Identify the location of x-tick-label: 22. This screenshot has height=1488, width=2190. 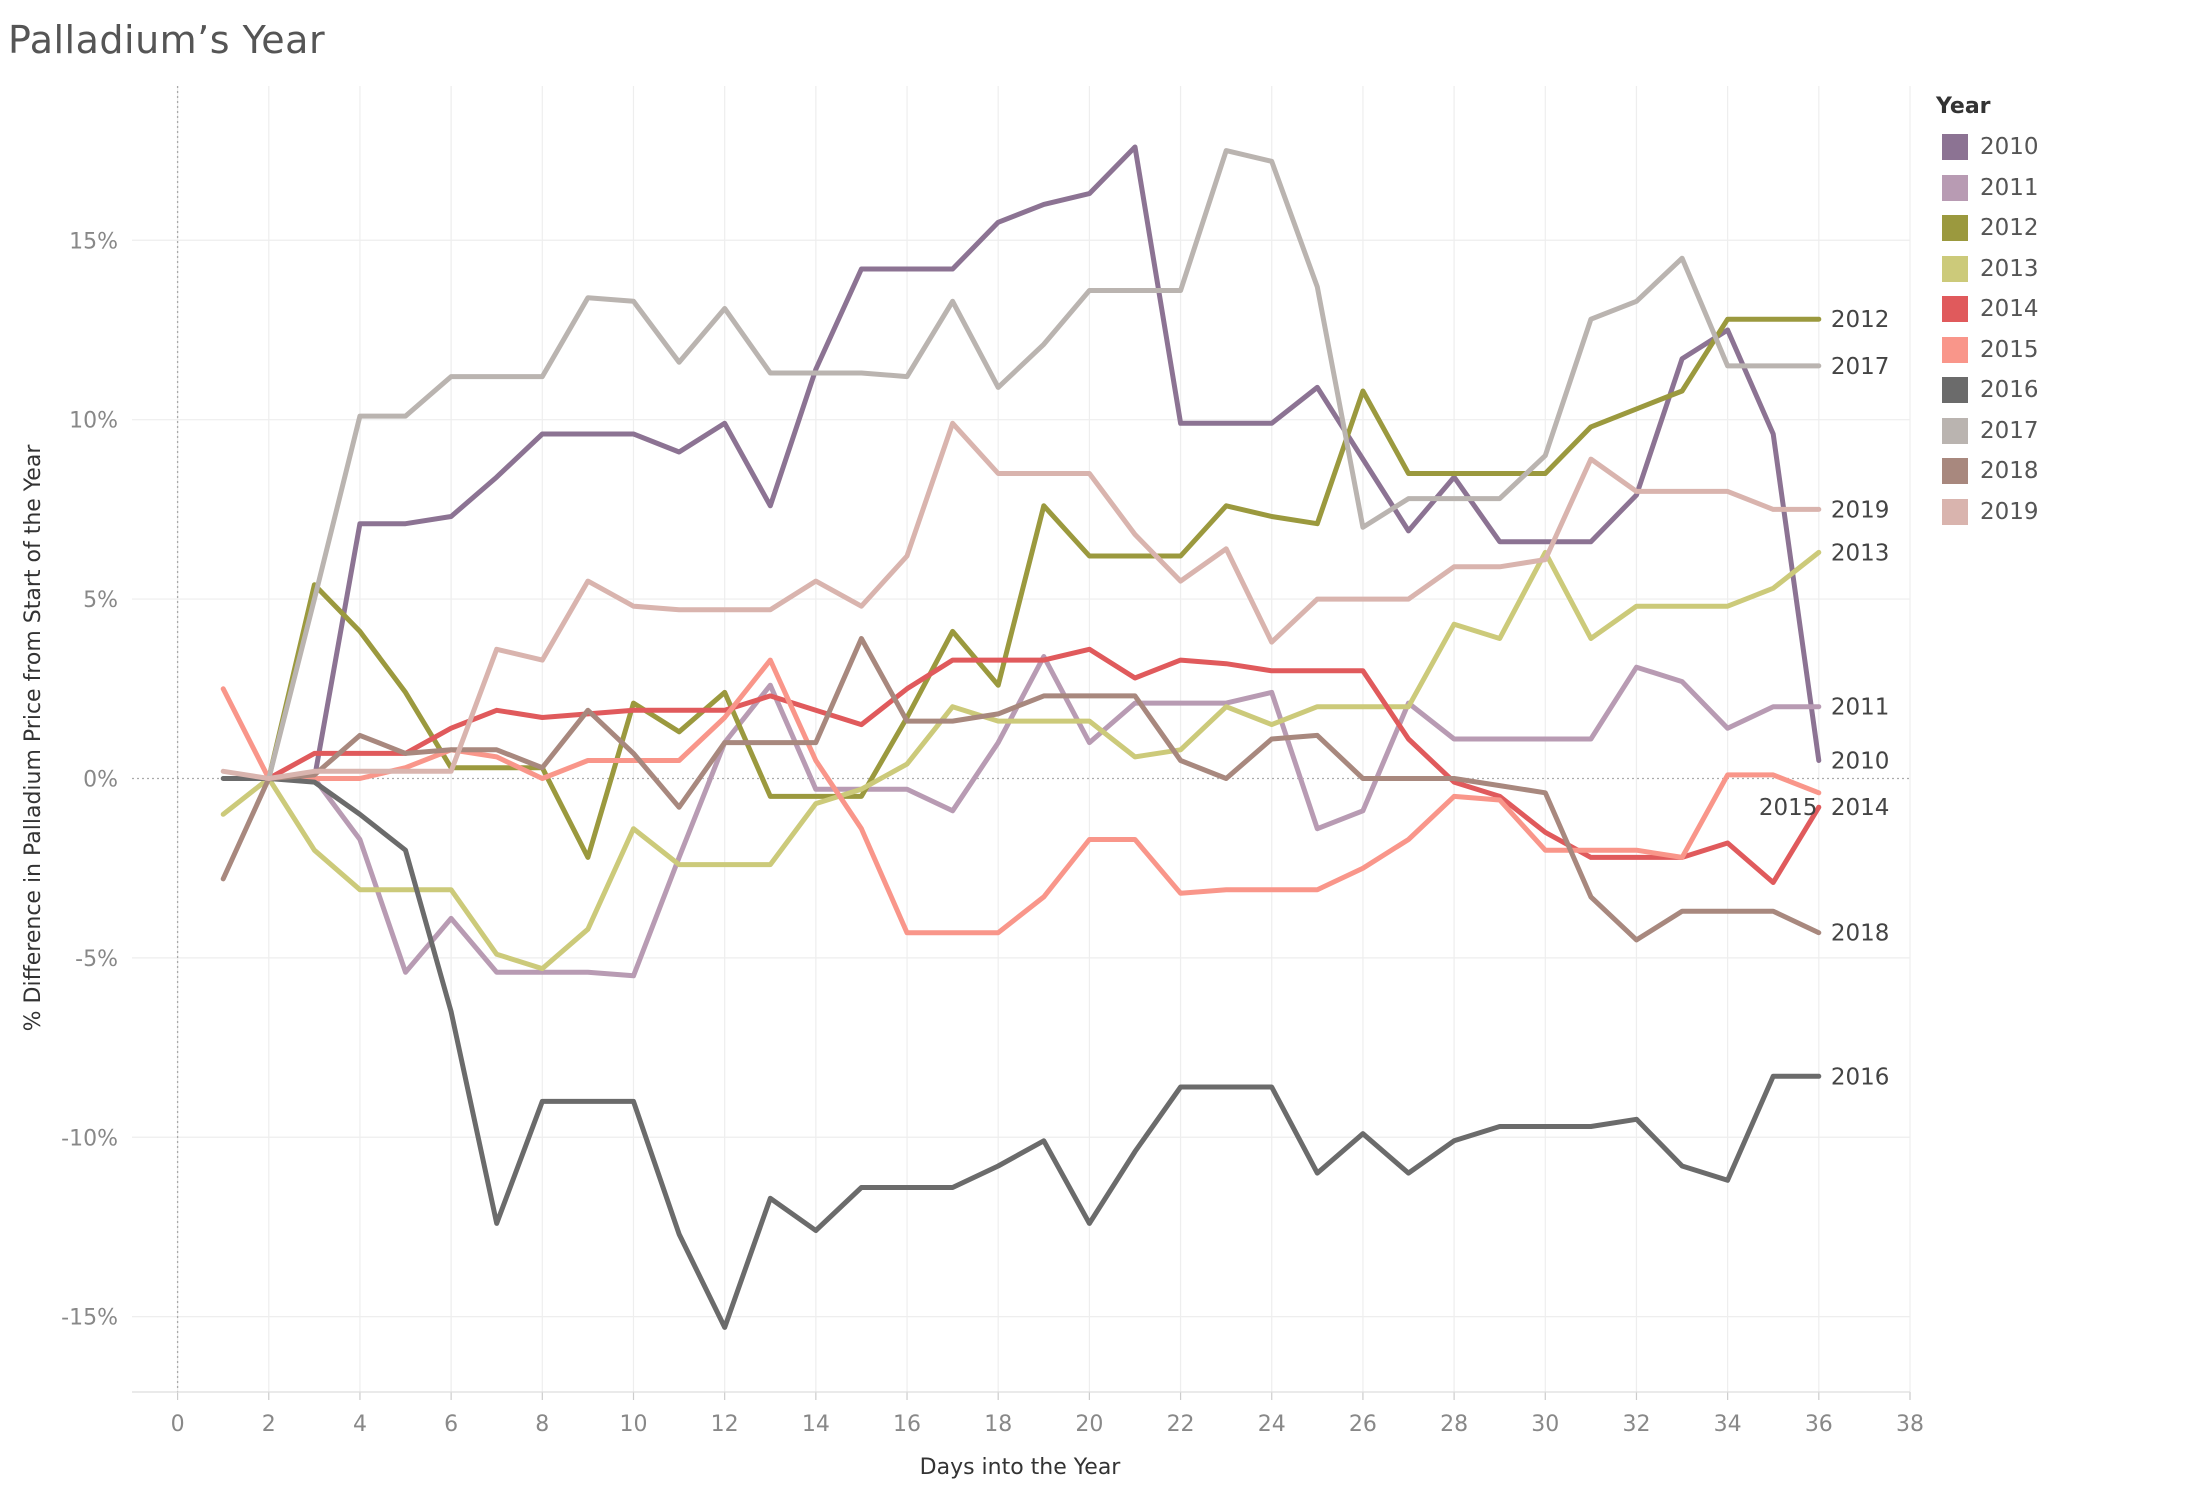
(1181, 1424).